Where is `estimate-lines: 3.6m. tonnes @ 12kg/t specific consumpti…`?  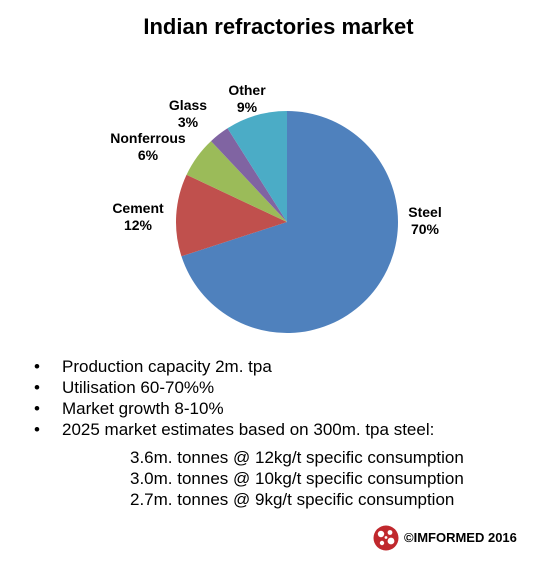
estimate-lines: 3.6m. tonnes @ 12kg/t specific consumpti… is located at coordinates (297, 478).